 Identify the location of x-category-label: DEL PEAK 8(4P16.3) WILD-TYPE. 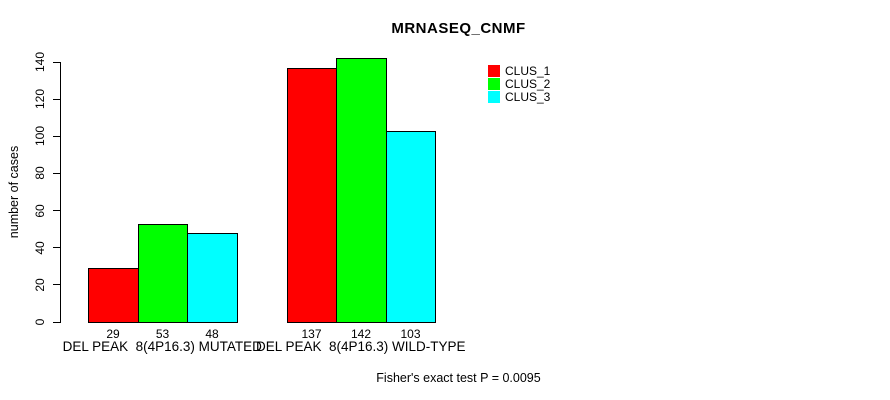
(360, 346).